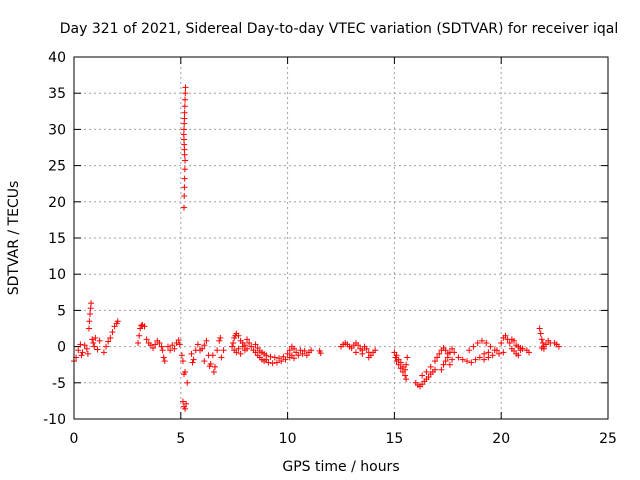 The image size is (640, 480). Describe the element at coordinates (608, 439) in the screenshot. I see `x-tick-label: 25` at that location.